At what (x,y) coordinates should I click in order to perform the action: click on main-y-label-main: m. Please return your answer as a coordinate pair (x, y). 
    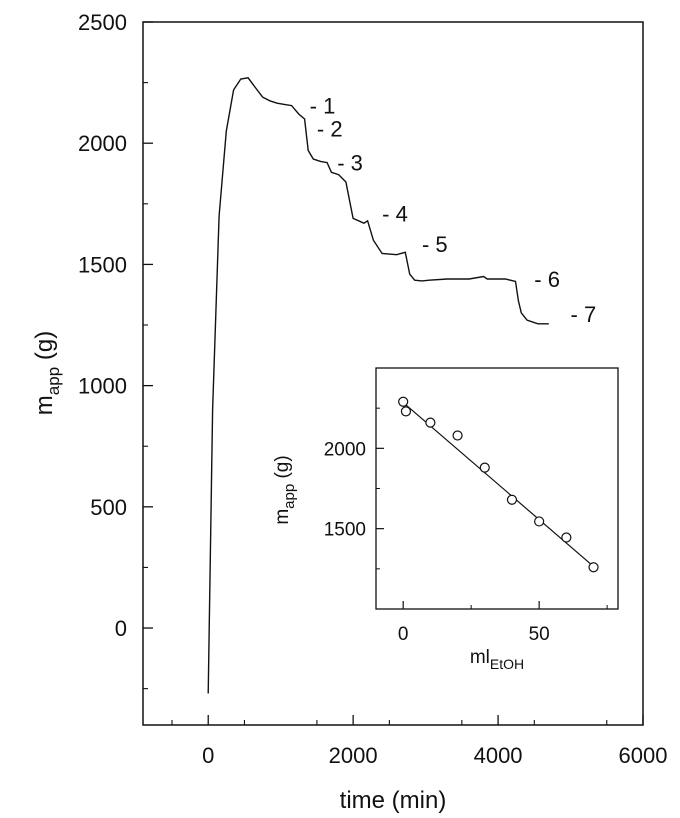
    Looking at the image, I should click on (44, 405).